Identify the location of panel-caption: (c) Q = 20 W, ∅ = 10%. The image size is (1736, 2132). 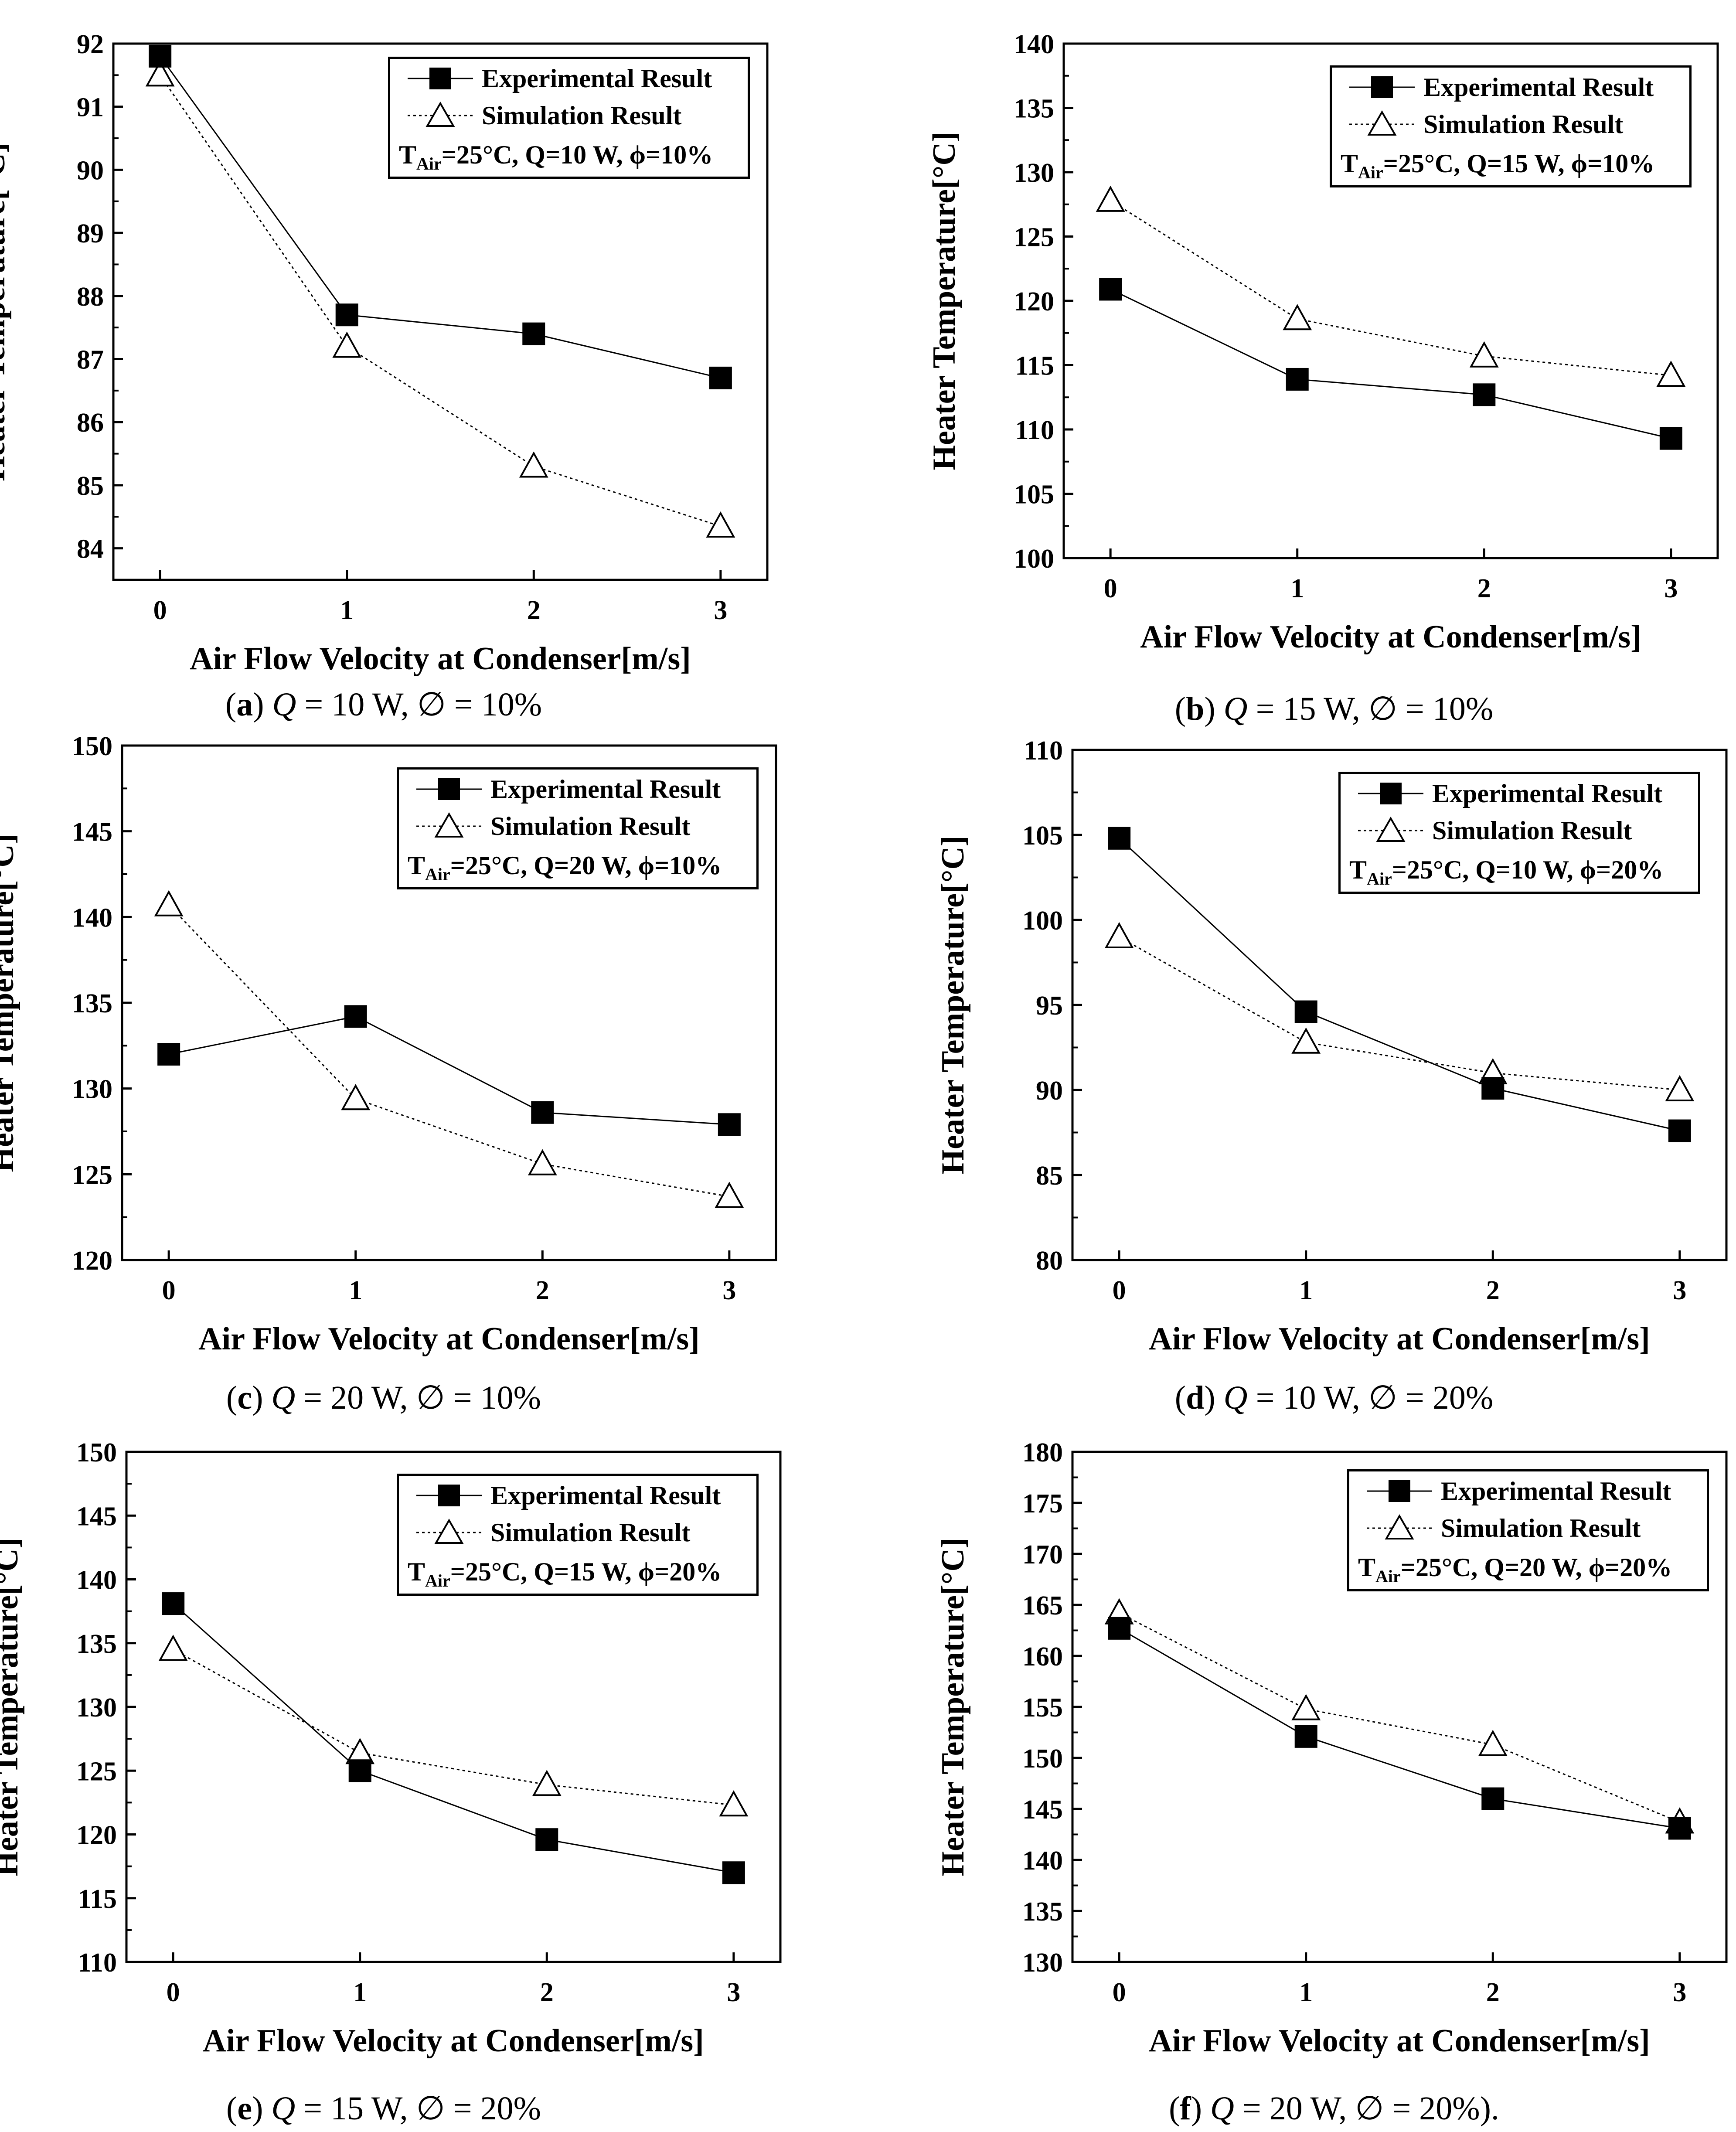
(383, 1397).